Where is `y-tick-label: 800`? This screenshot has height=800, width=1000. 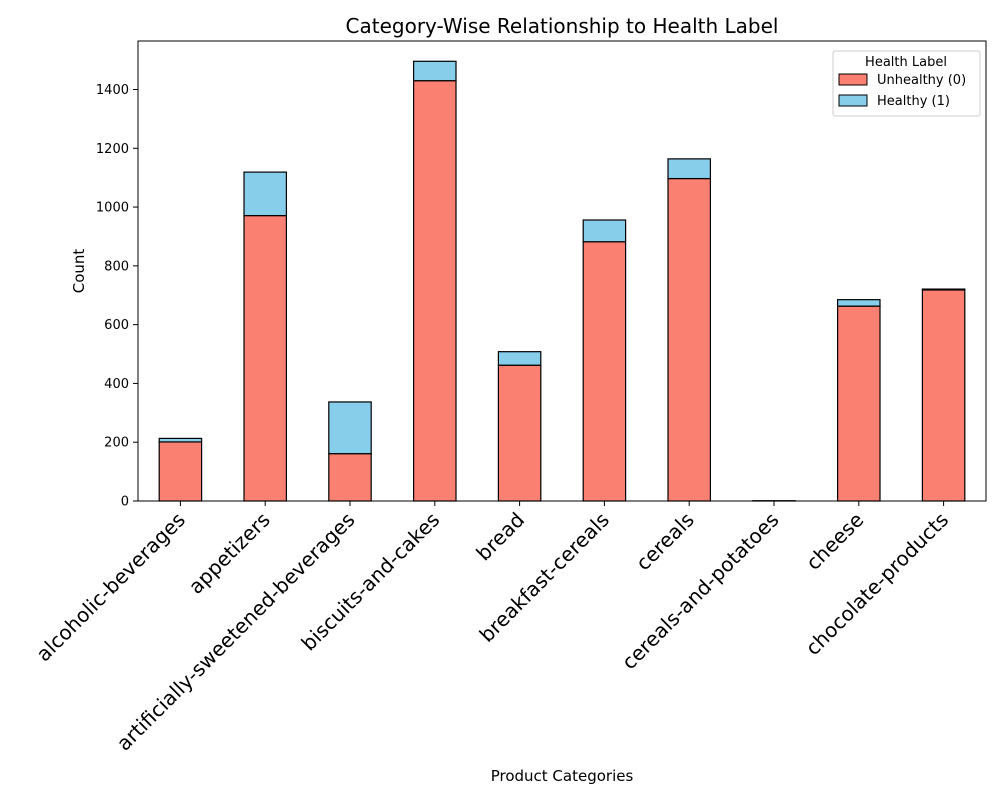
y-tick-label: 800 is located at coordinates (116, 266).